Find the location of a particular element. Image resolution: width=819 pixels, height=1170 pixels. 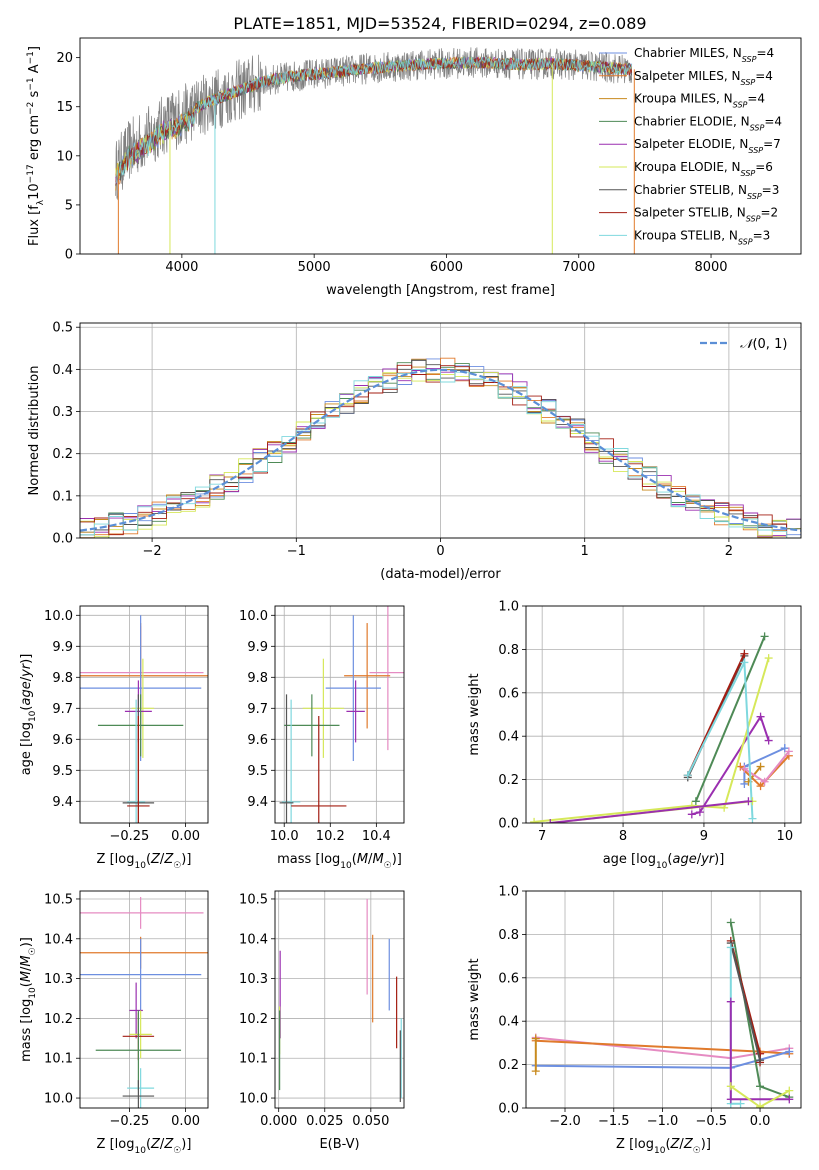

legend-label: Salpeter MILES, N is located at coordinates (687, 76).